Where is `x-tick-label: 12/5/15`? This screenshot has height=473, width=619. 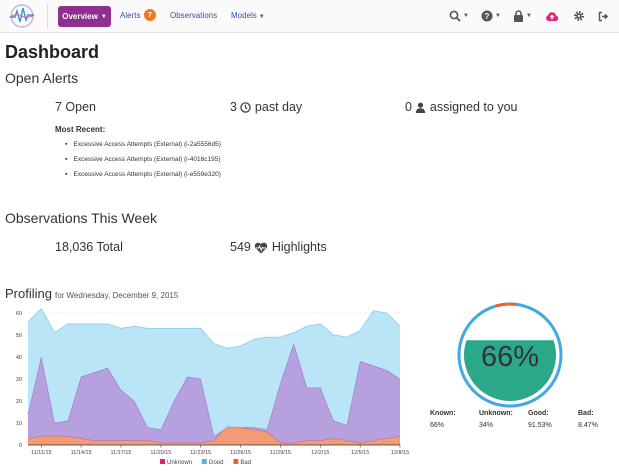
x-tick-label: 12/5/15 is located at coordinates (360, 453).